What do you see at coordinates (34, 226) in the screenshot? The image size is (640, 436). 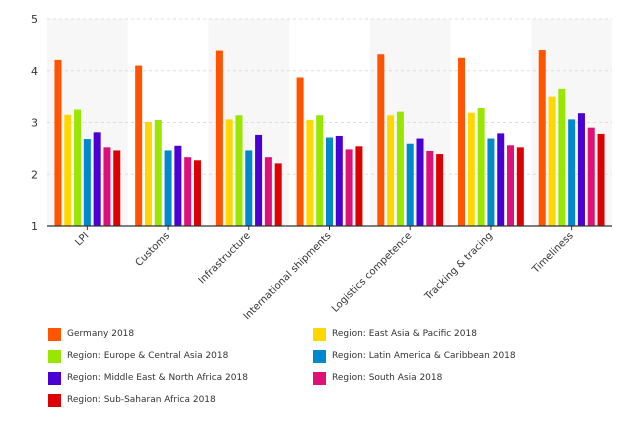 I see `y-tick-label: 1` at bounding box center [34, 226].